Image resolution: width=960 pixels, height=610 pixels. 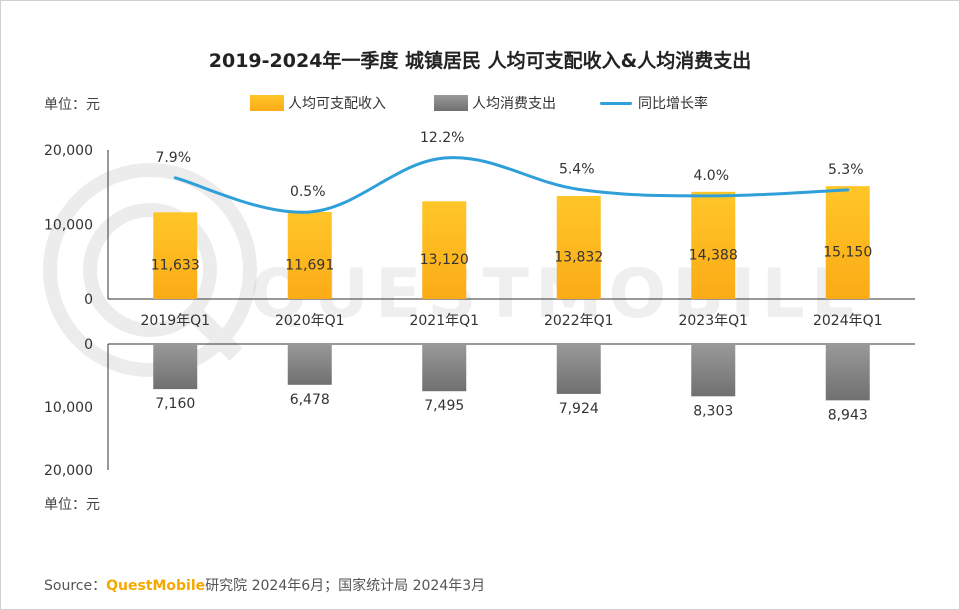 I want to click on spending-data-label: 7,924, so click(x=579, y=409).